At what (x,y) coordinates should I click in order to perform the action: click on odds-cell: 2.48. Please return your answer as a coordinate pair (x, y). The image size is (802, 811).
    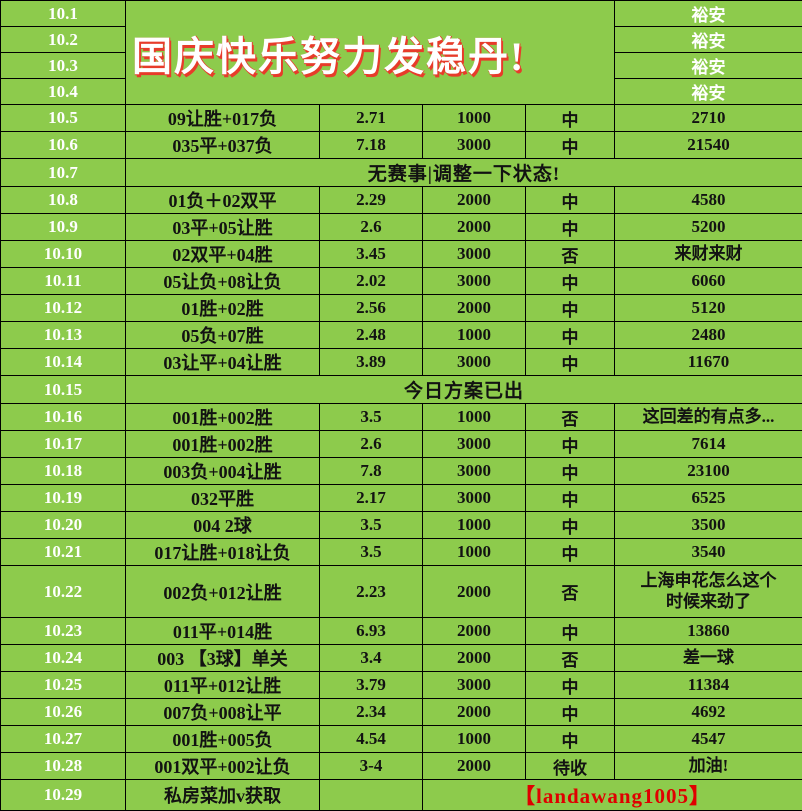
    Looking at the image, I should click on (371, 335).